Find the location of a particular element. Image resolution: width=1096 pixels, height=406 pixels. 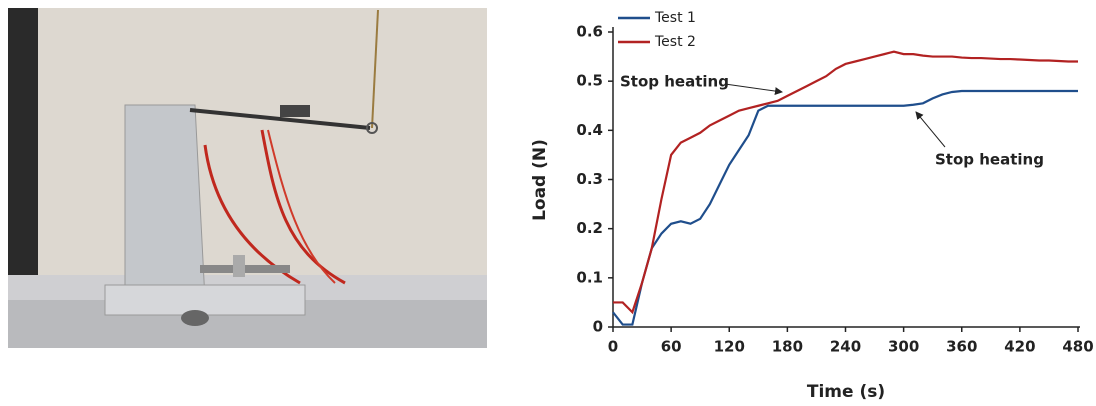

y-tick-label: 0.4 is located at coordinates (589, 130).